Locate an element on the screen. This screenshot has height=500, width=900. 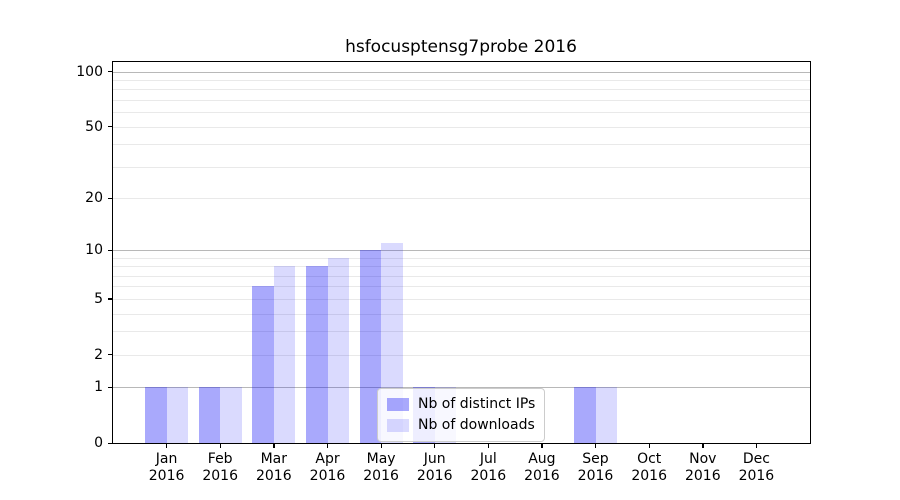
x-tick-label-mar: Mar 2016 is located at coordinates (274, 468).